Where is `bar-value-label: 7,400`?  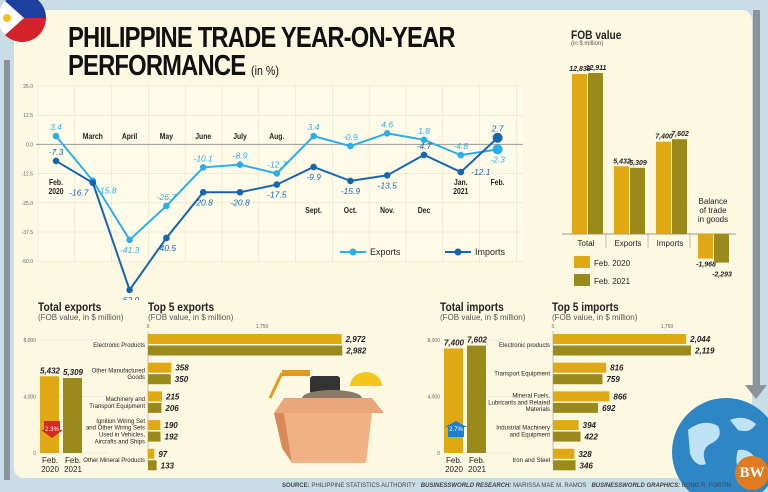
bar-value-label: 7,400 is located at coordinates (454, 342).